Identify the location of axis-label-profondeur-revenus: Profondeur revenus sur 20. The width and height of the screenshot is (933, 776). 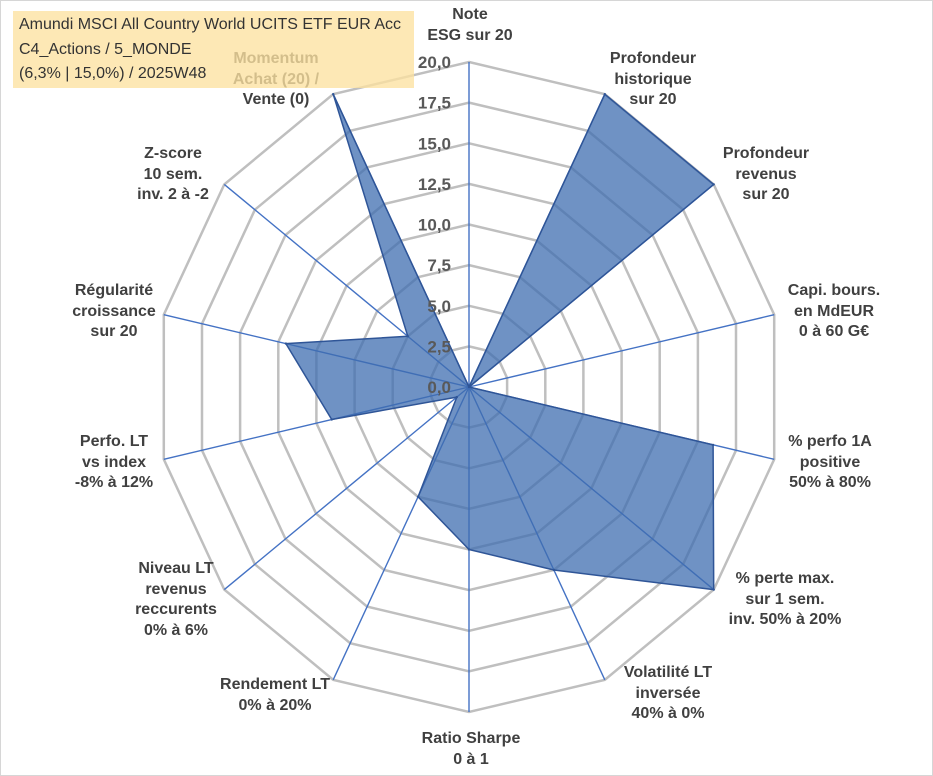
(766, 174).